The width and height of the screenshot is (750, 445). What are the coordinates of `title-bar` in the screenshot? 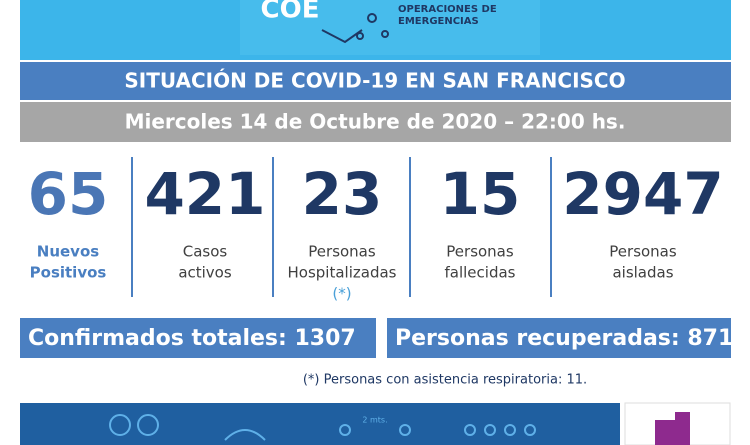 It's located at (375, 81).